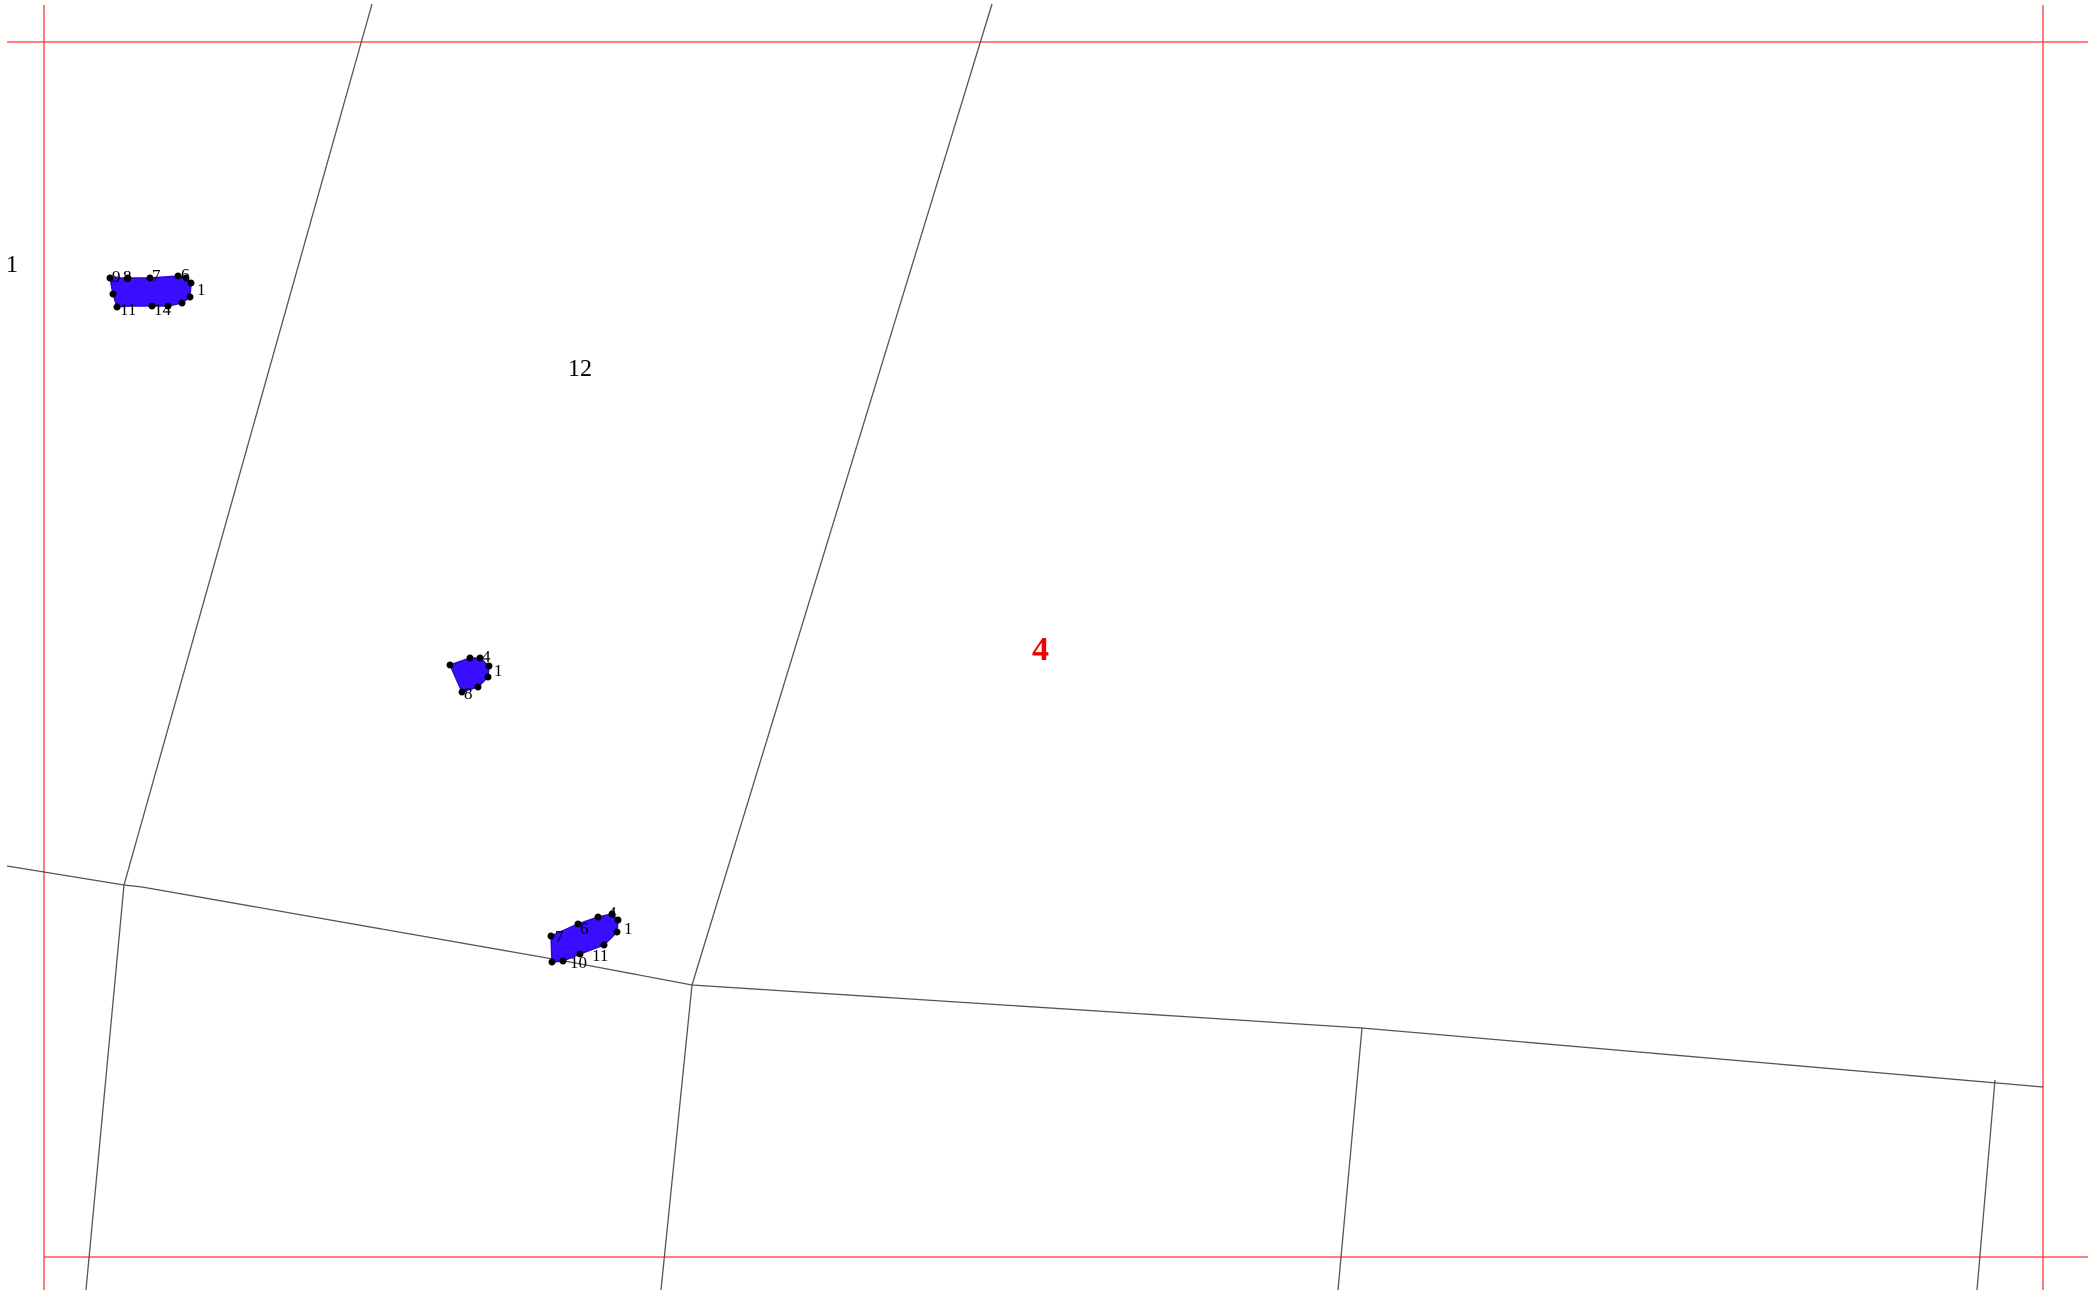 This screenshot has height=1290, width=2091. Describe the element at coordinates (578, 962) in the screenshot. I see `vertex-label: 10` at that location.